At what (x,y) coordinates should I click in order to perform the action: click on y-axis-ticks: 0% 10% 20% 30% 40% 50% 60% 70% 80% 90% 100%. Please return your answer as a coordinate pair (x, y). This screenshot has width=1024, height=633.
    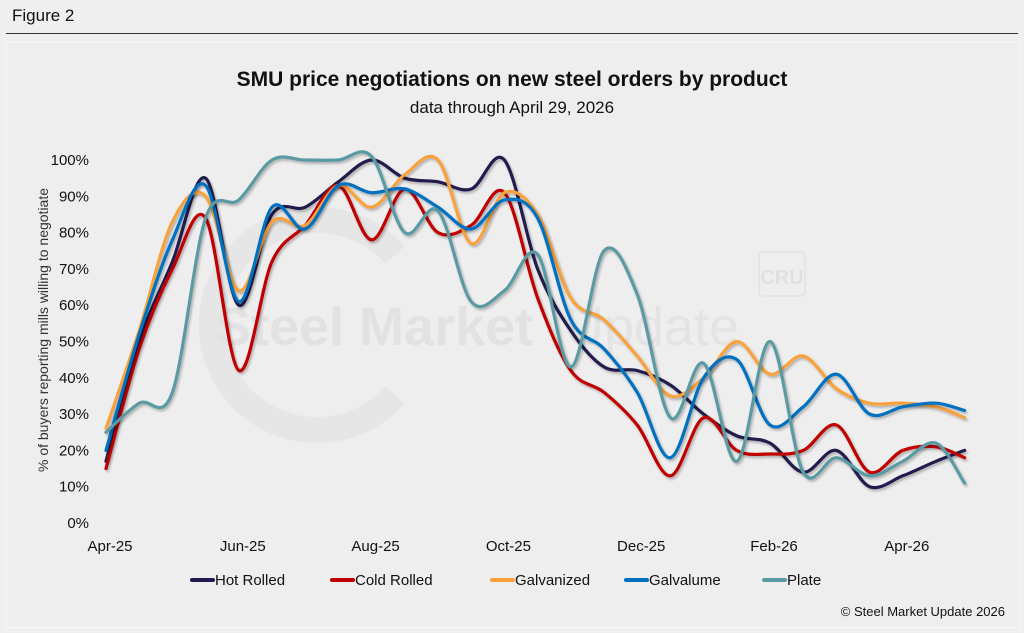
    Looking at the image, I should click on (70, 342).